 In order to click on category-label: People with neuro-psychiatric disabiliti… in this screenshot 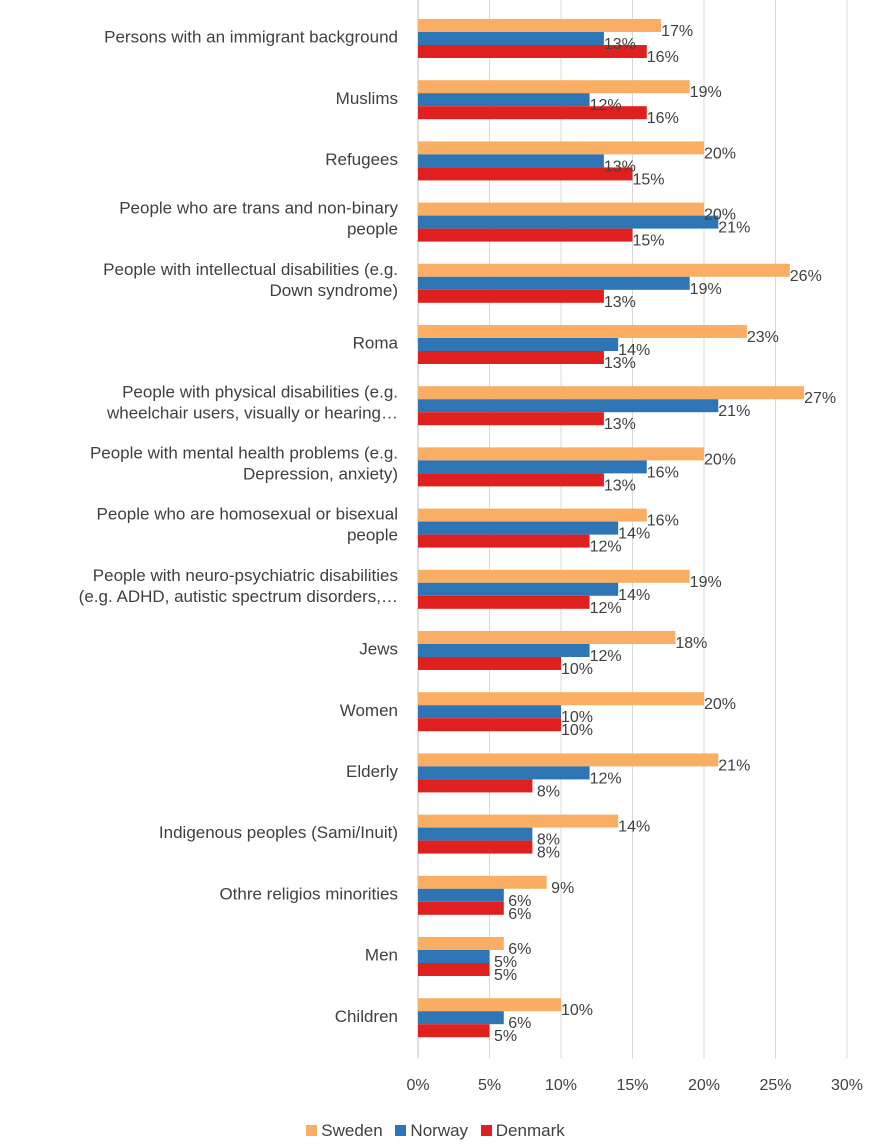, I will do `click(245, 575)`.